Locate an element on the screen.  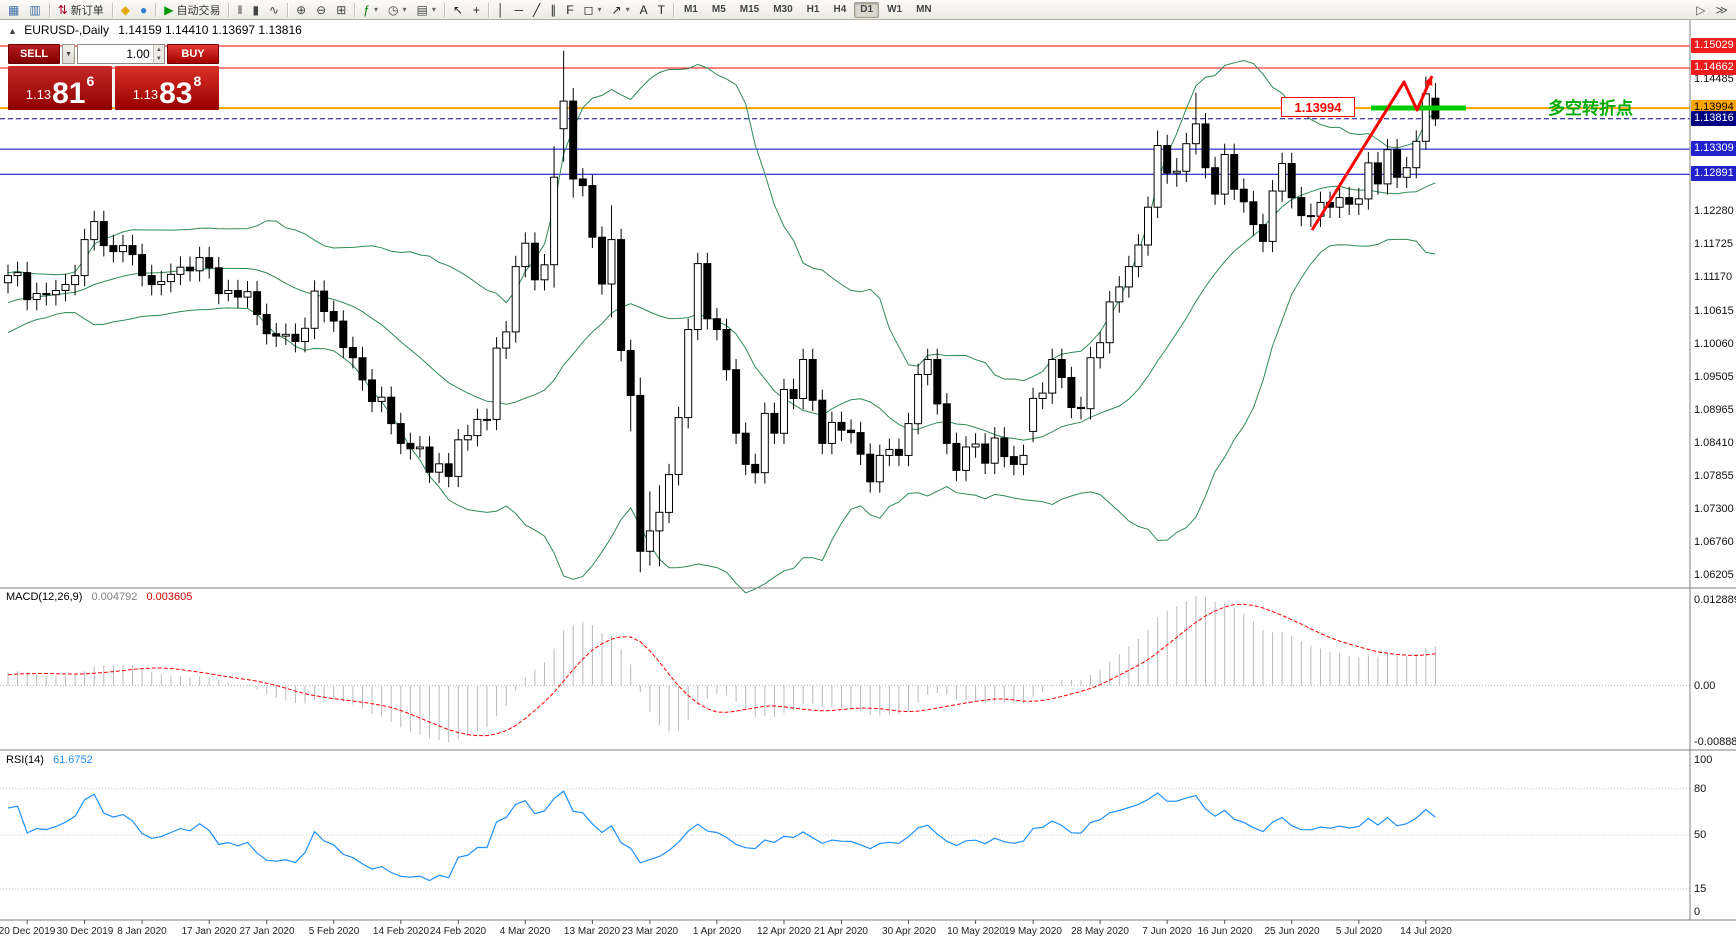
time-label: 8 Jan 2020 is located at coordinates (142, 931).